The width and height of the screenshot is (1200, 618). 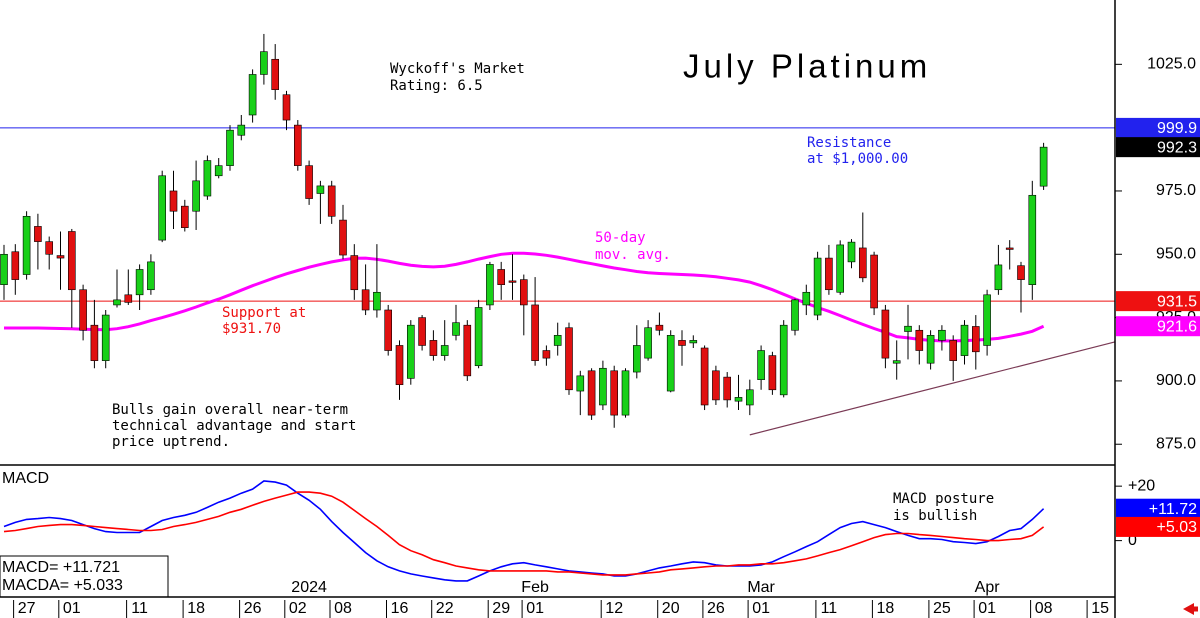 What do you see at coordinates (27, 608) in the screenshot?
I see `x-tick-label: 27` at bounding box center [27, 608].